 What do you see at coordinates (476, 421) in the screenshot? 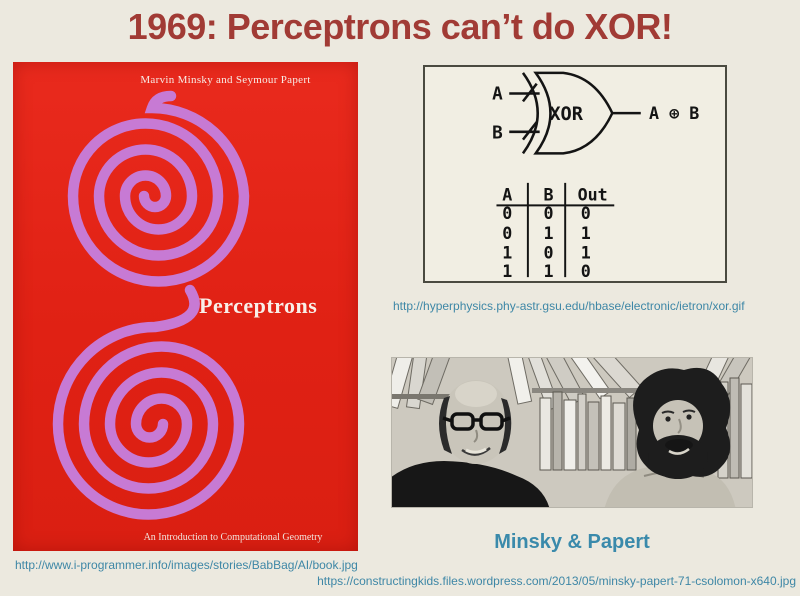
I see `glasses` at bounding box center [476, 421].